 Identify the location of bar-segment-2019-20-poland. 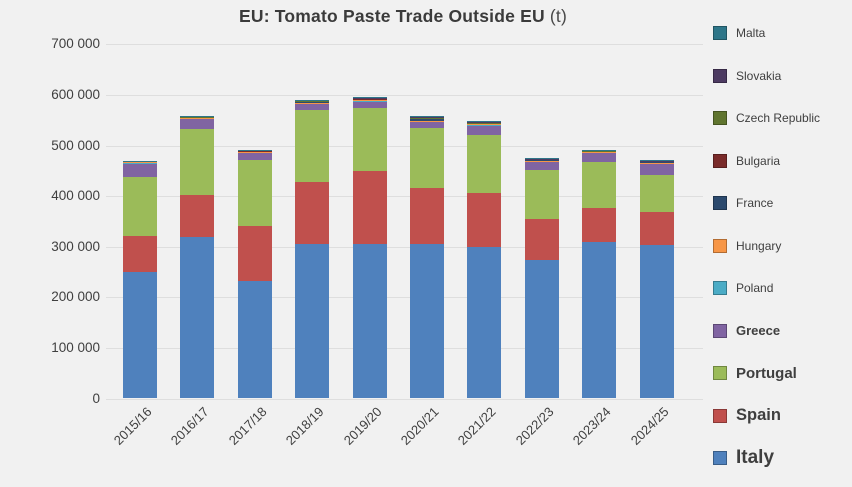
(369, 101).